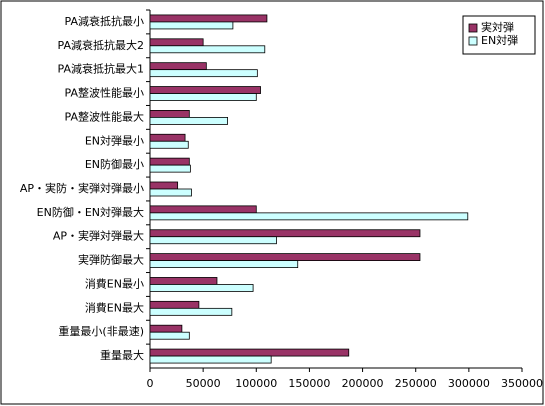  I want to click on legend-box, so click(499, 35).